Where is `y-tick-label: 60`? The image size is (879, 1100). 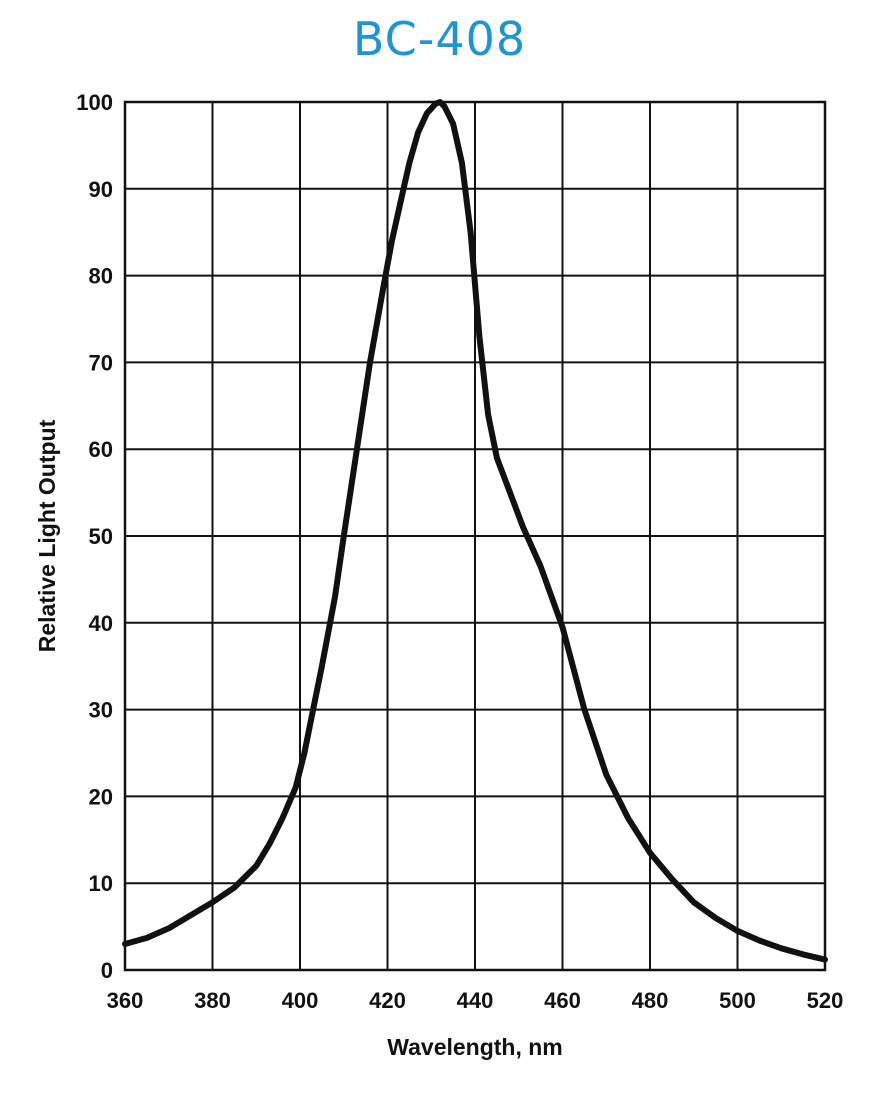
y-tick-label: 60 is located at coordinates (101, 449).